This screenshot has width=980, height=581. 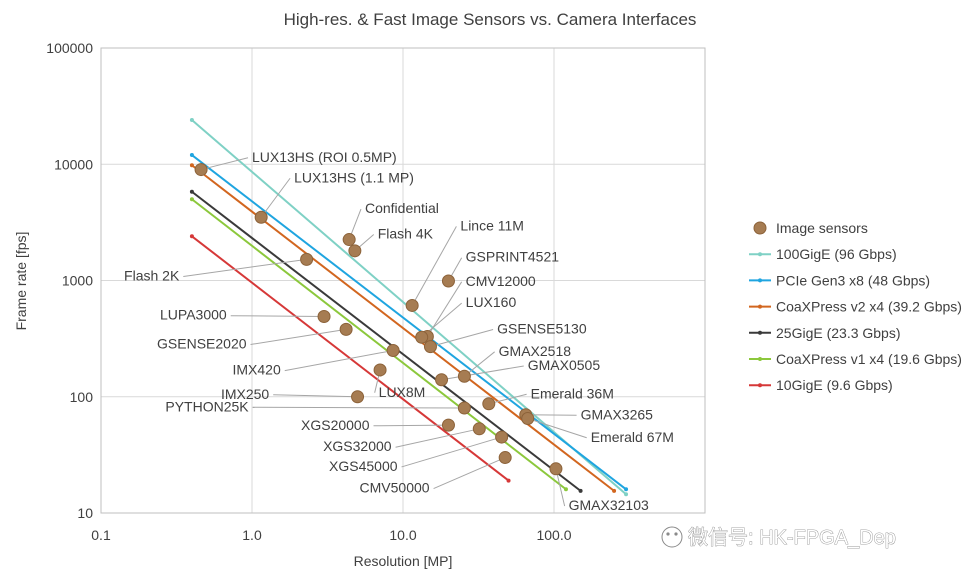 I want to click on sensor-label: Confidential, so click(x=402, y=208).